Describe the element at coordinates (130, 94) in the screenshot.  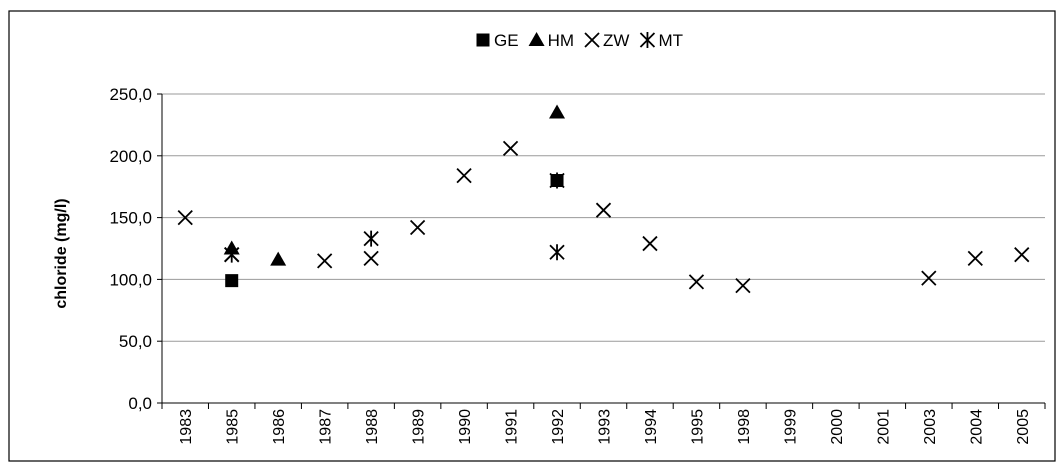
I see `y-tick-label: 250,0` at that location.